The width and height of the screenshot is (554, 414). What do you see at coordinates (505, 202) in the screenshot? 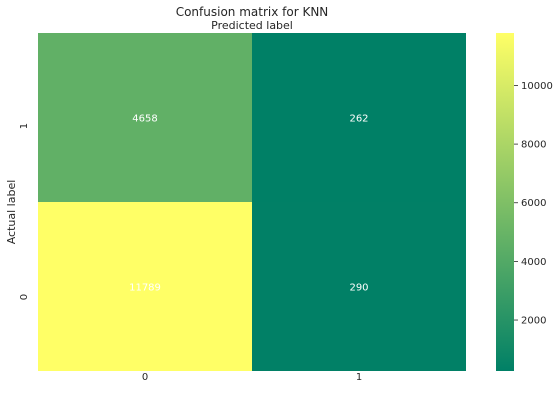
I see `colorbar` at bounding box center [505, 202].